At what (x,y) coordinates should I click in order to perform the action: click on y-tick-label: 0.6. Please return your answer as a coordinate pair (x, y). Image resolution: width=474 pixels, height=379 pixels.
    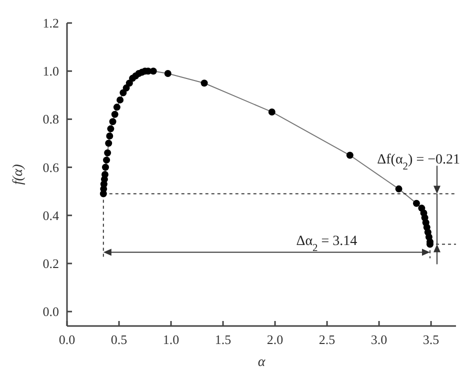
    Looking at the image, I should click on (51, 167).